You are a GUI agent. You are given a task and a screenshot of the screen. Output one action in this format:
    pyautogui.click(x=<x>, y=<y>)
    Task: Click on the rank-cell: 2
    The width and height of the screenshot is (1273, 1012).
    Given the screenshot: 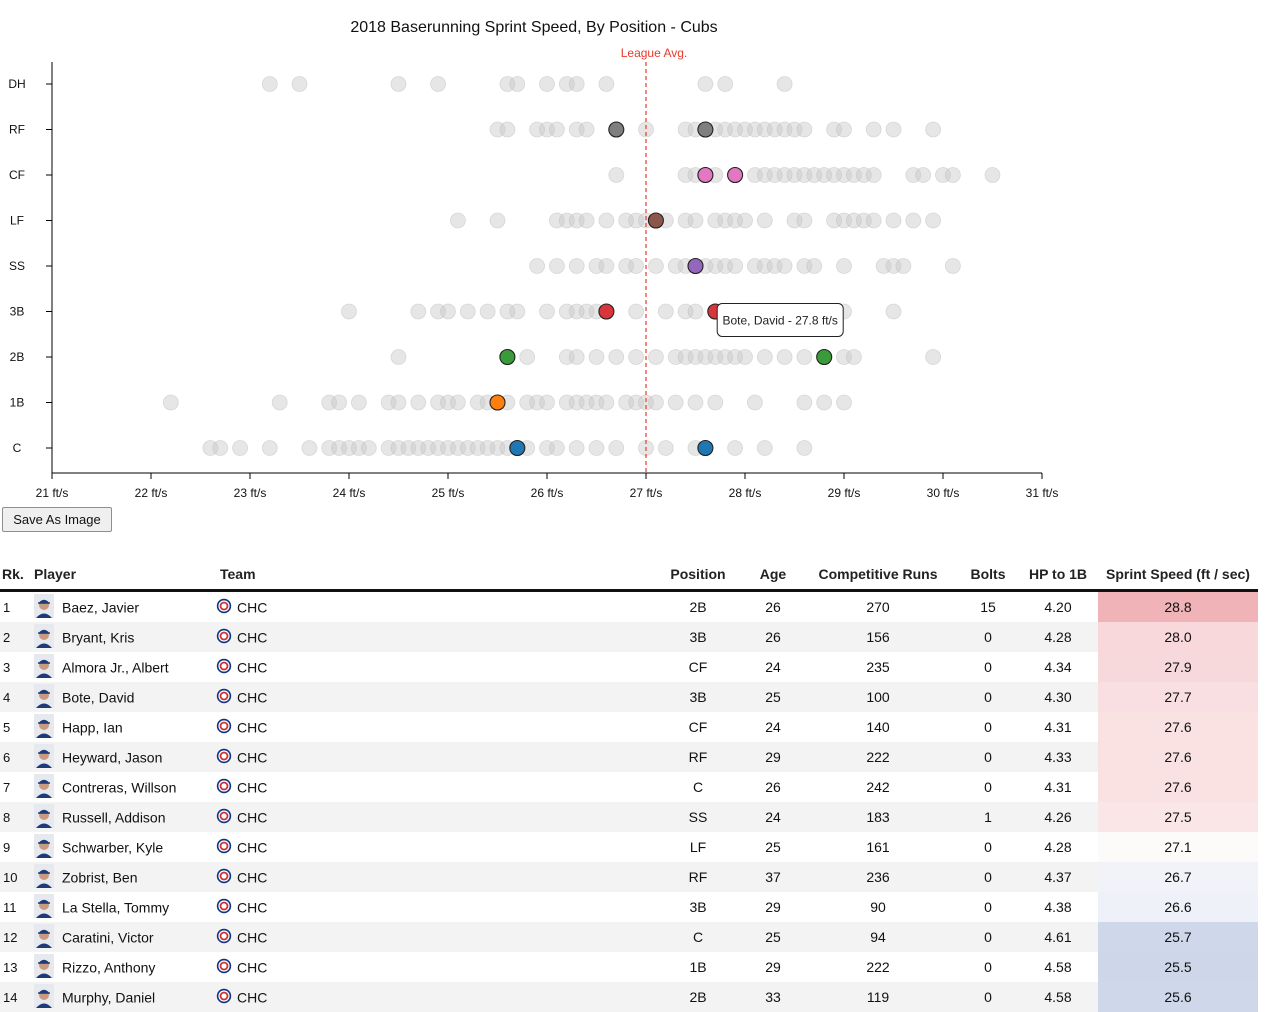 What is the action you would take?
    pyautogui.click(x=15, y=637)
    